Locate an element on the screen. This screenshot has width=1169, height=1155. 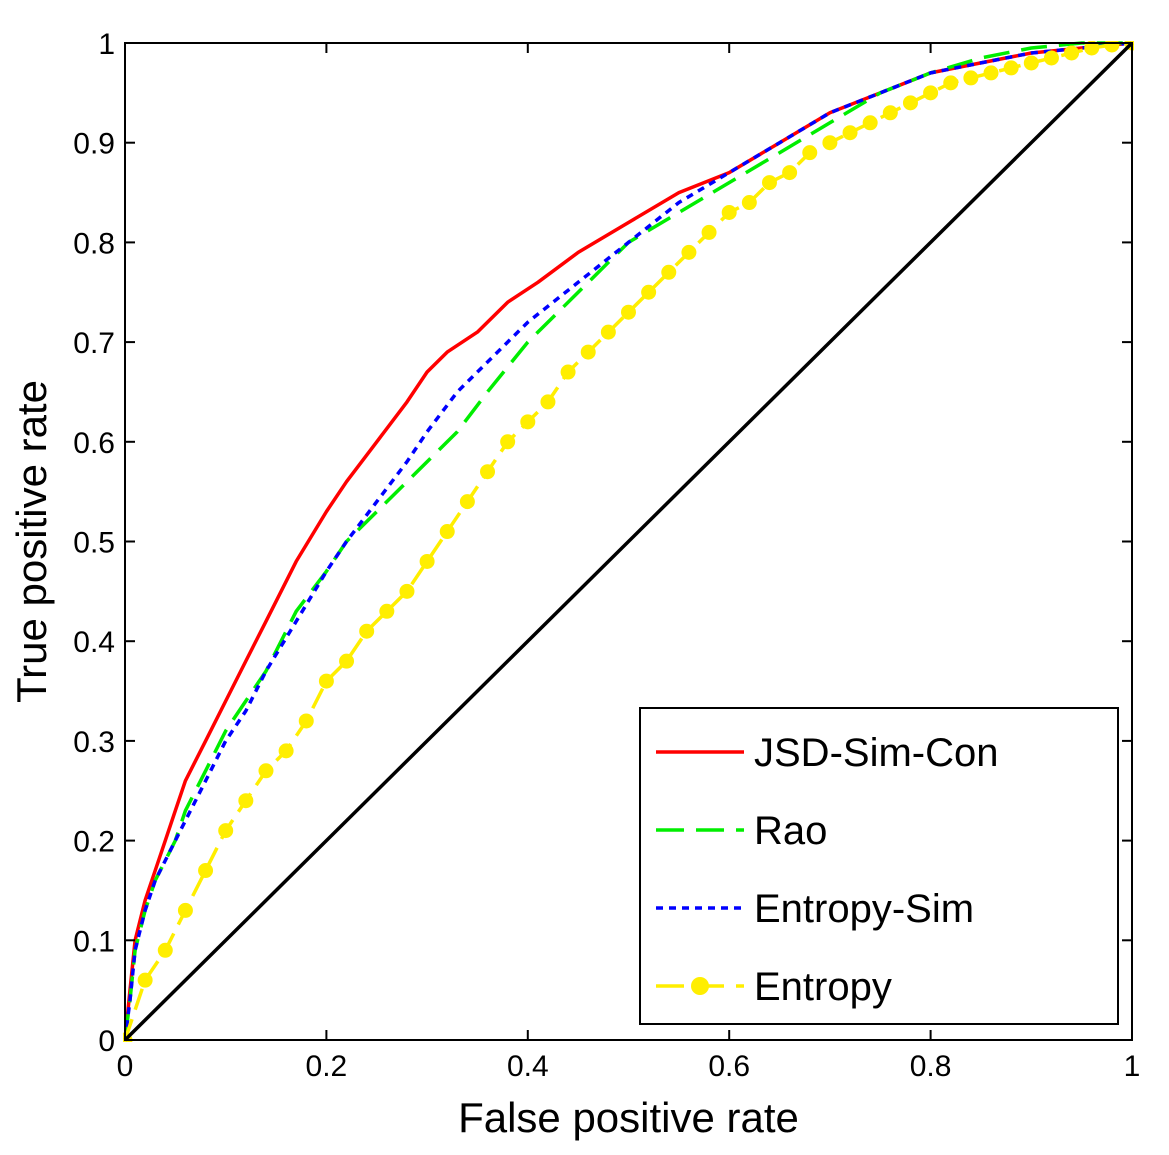
legend-box is located at coordinates (879, 866).